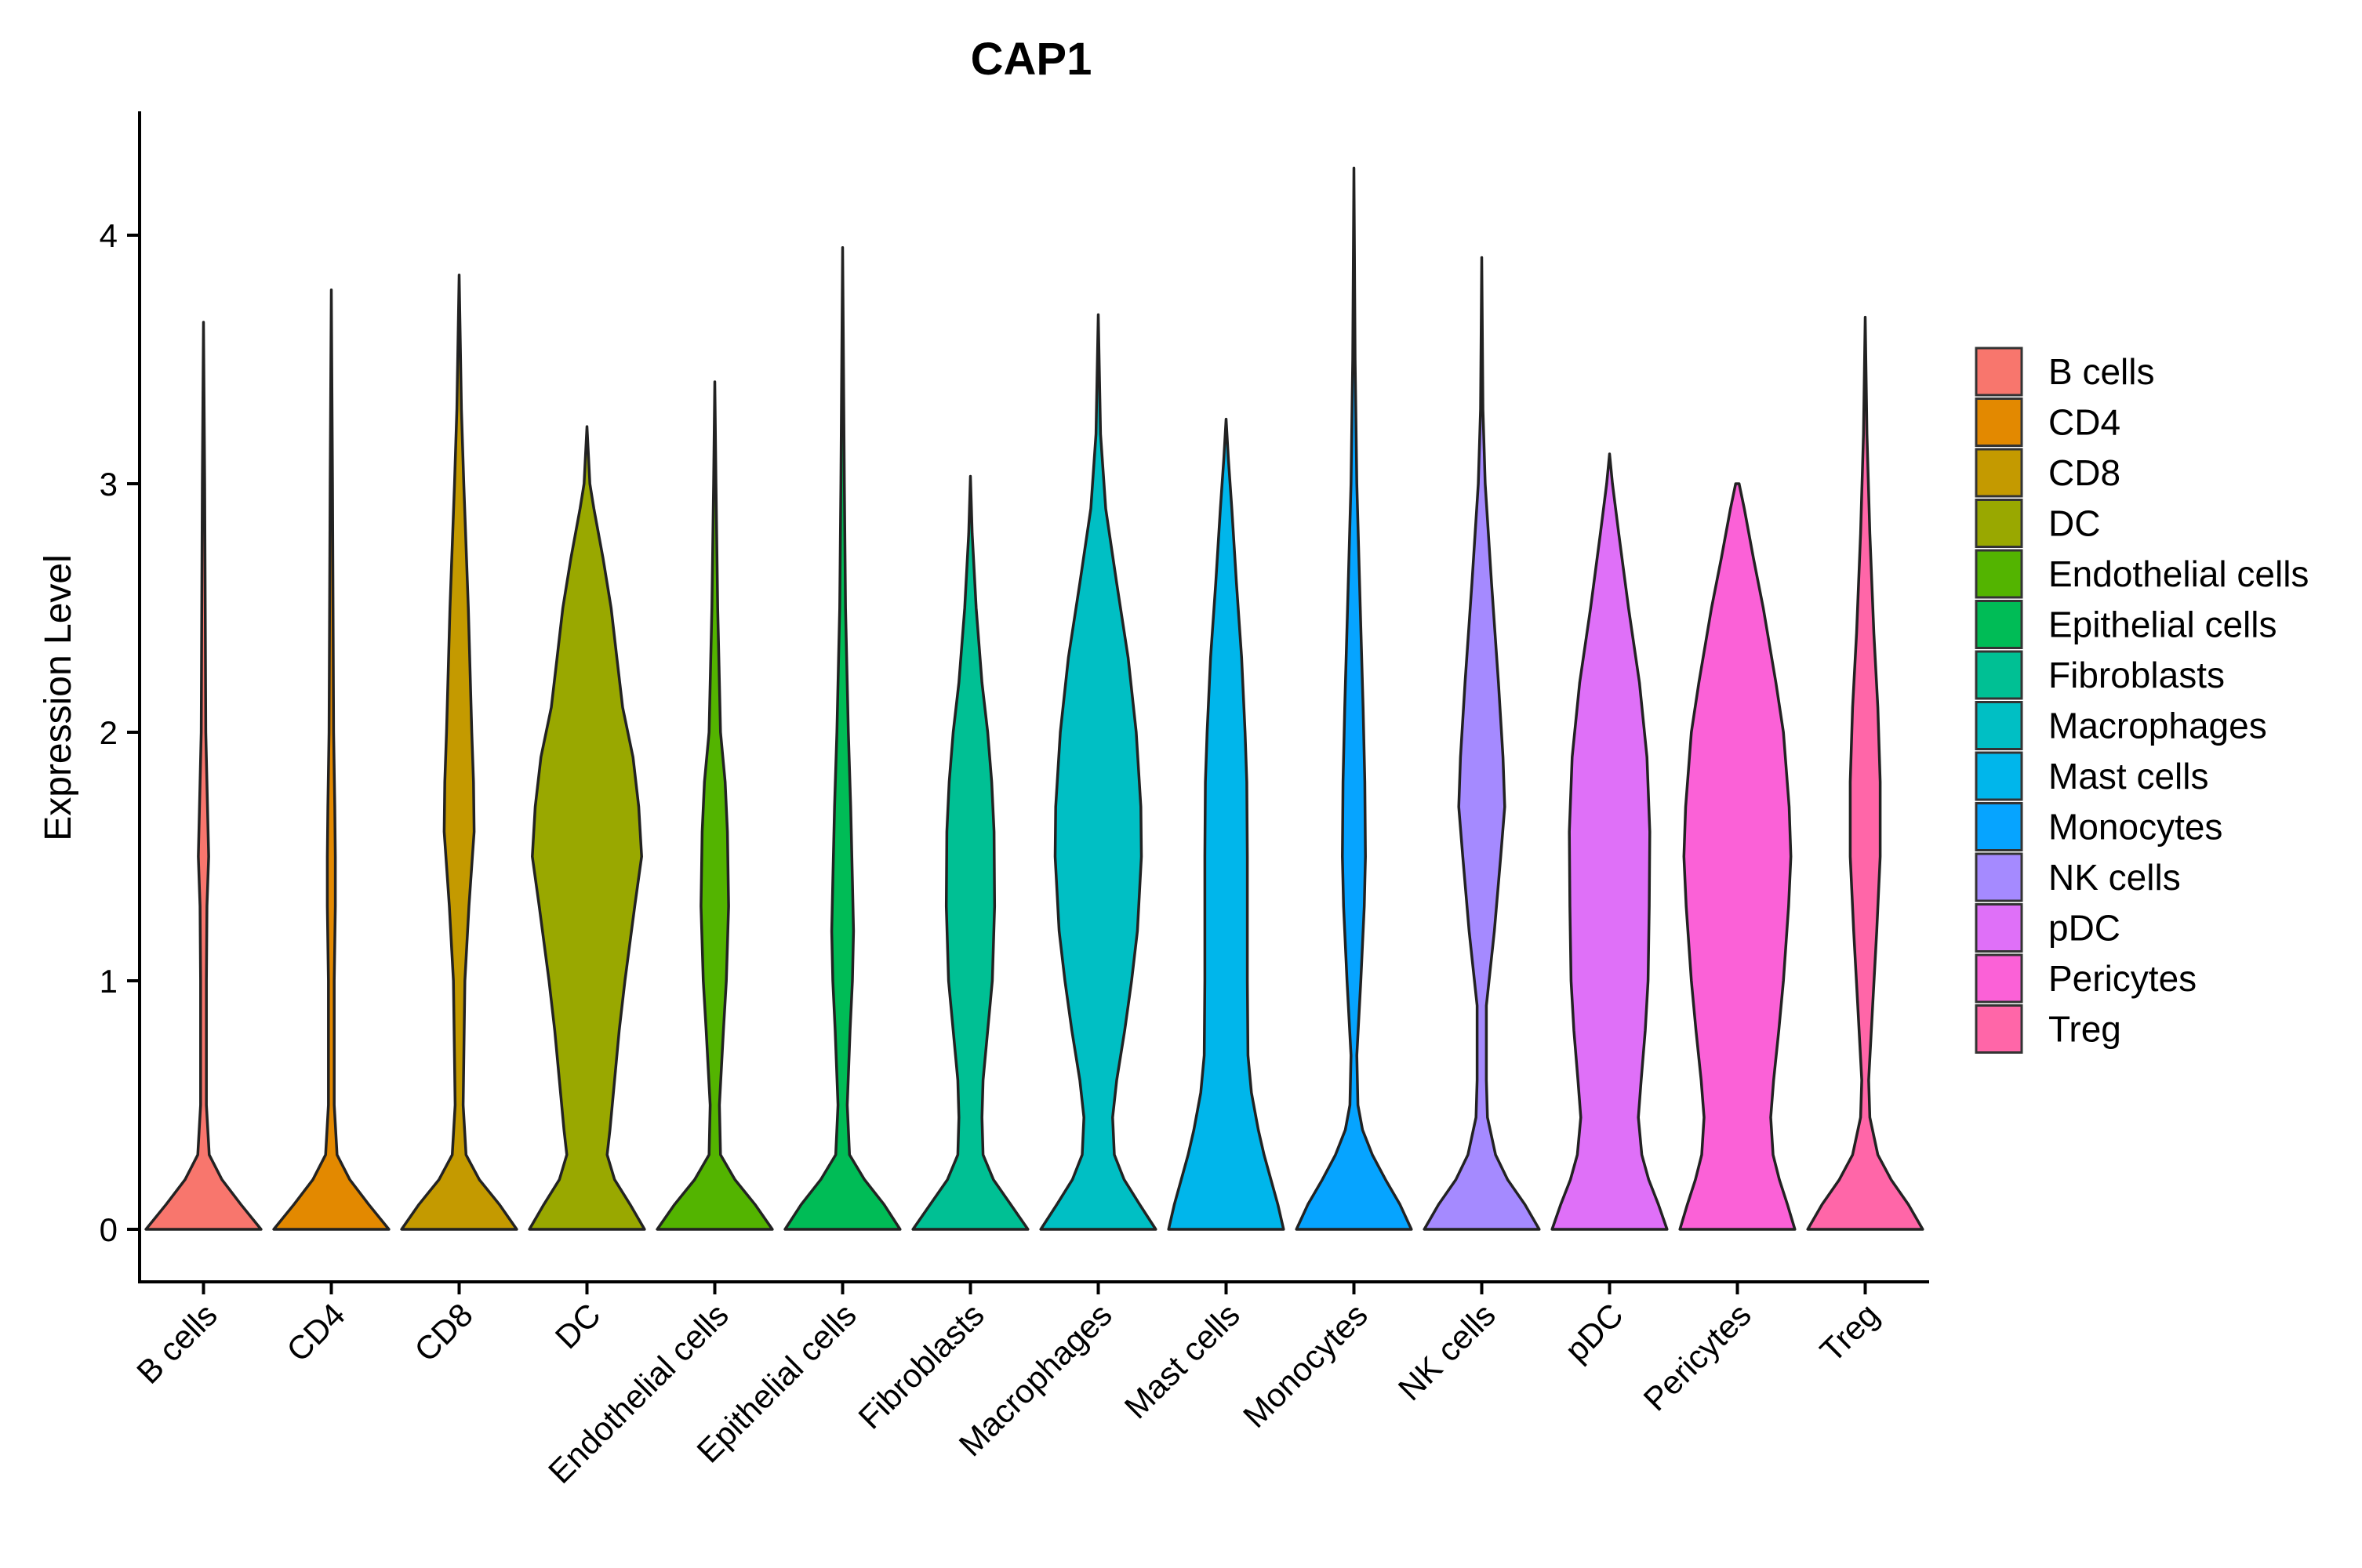  Describe the element at coordinates (1593, 1332) in the screenshot. I see `x-tick-label: pDC` at that location.